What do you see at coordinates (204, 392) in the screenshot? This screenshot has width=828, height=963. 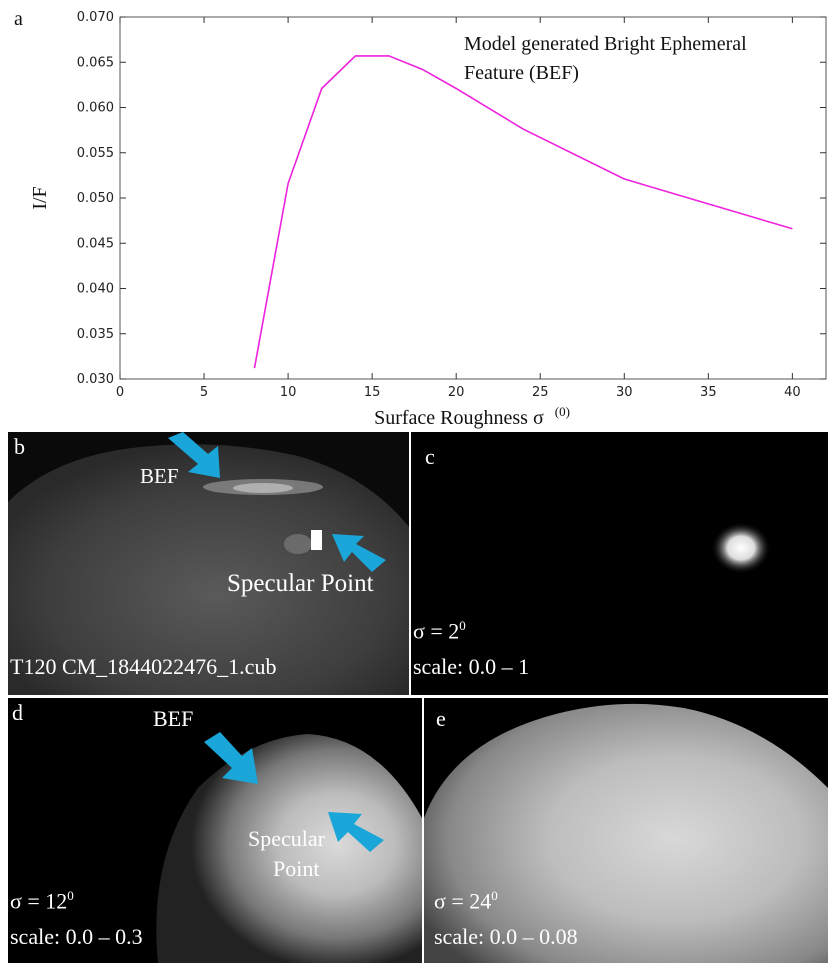 I see `x-tick-label: 5` at bounding box center [204, 392].